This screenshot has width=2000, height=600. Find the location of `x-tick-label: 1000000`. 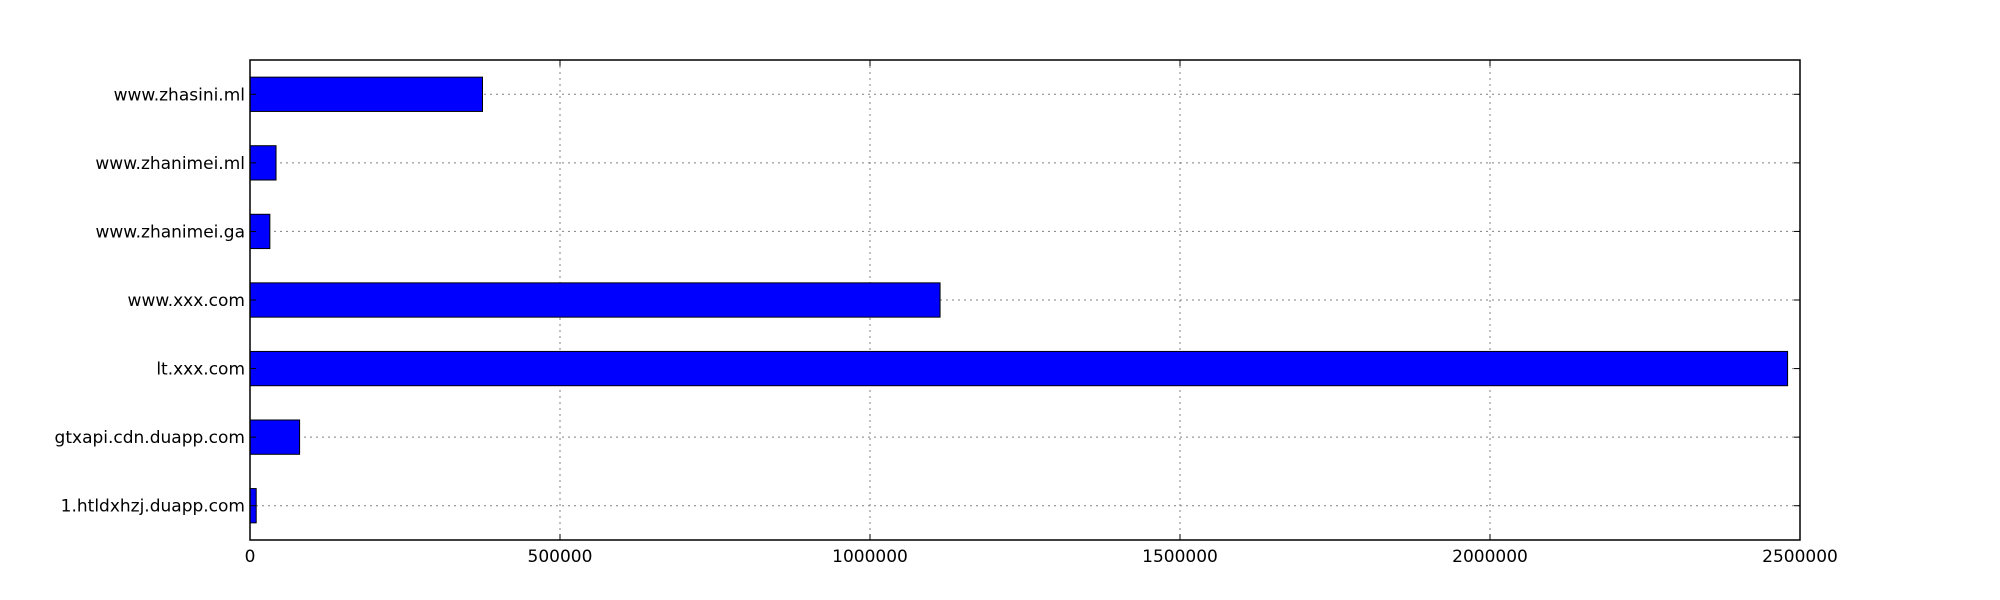

x-tick-label: 1000000 is located at coordinates (870, 557).